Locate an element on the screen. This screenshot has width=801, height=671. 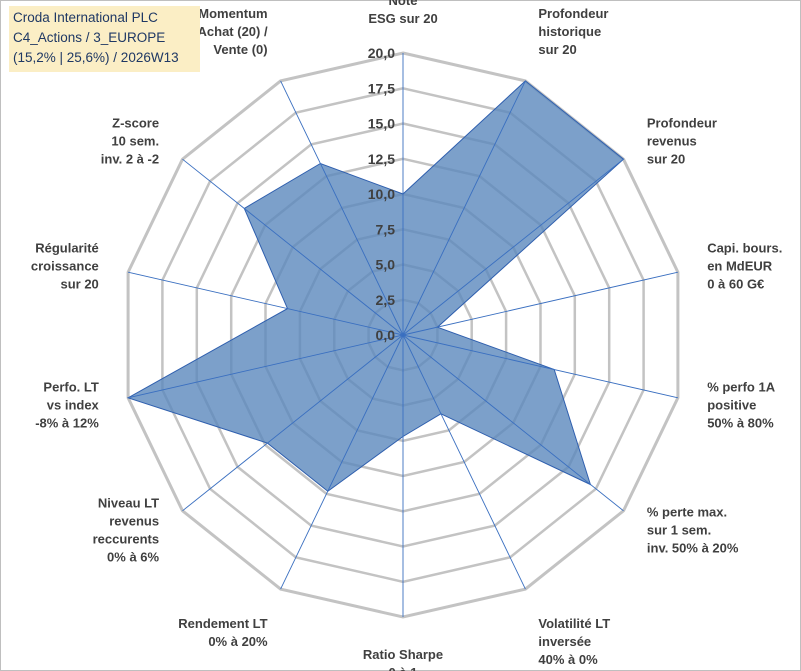
title-company: Croda International PLC is located at coordinates (85, 17).